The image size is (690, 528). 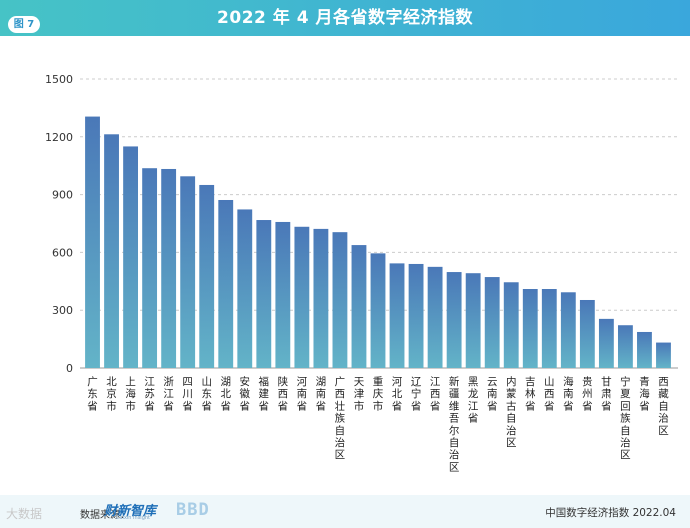 What do you see at coordinates (187, 394) in the screenshot?
I see `category-label: 四川省` at bounding box center [187, 394].